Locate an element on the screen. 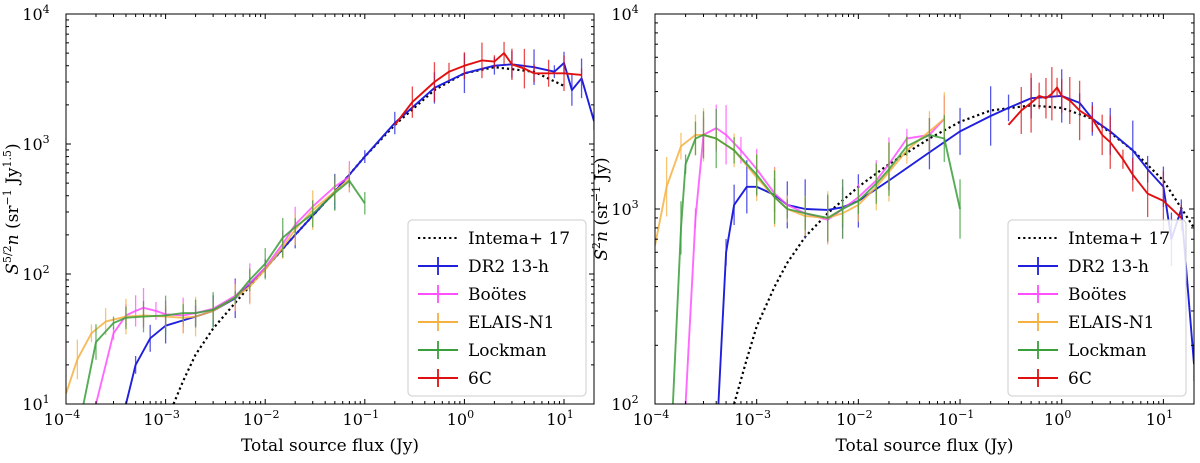 The height and width of the screenshot is (463, 1200). x-tick-label: 10¹ is located at coordinates (1159, 418).